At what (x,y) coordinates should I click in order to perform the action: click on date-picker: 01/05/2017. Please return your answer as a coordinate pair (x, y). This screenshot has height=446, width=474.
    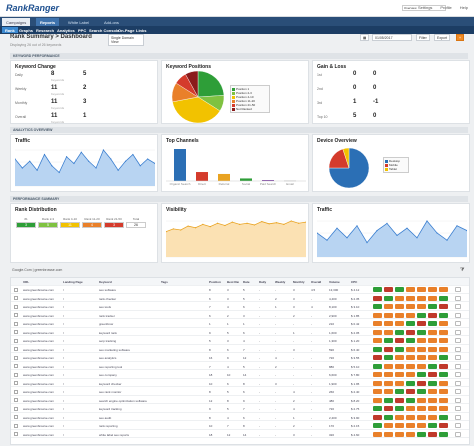
    Looking at the image, I should click on (392, 37).